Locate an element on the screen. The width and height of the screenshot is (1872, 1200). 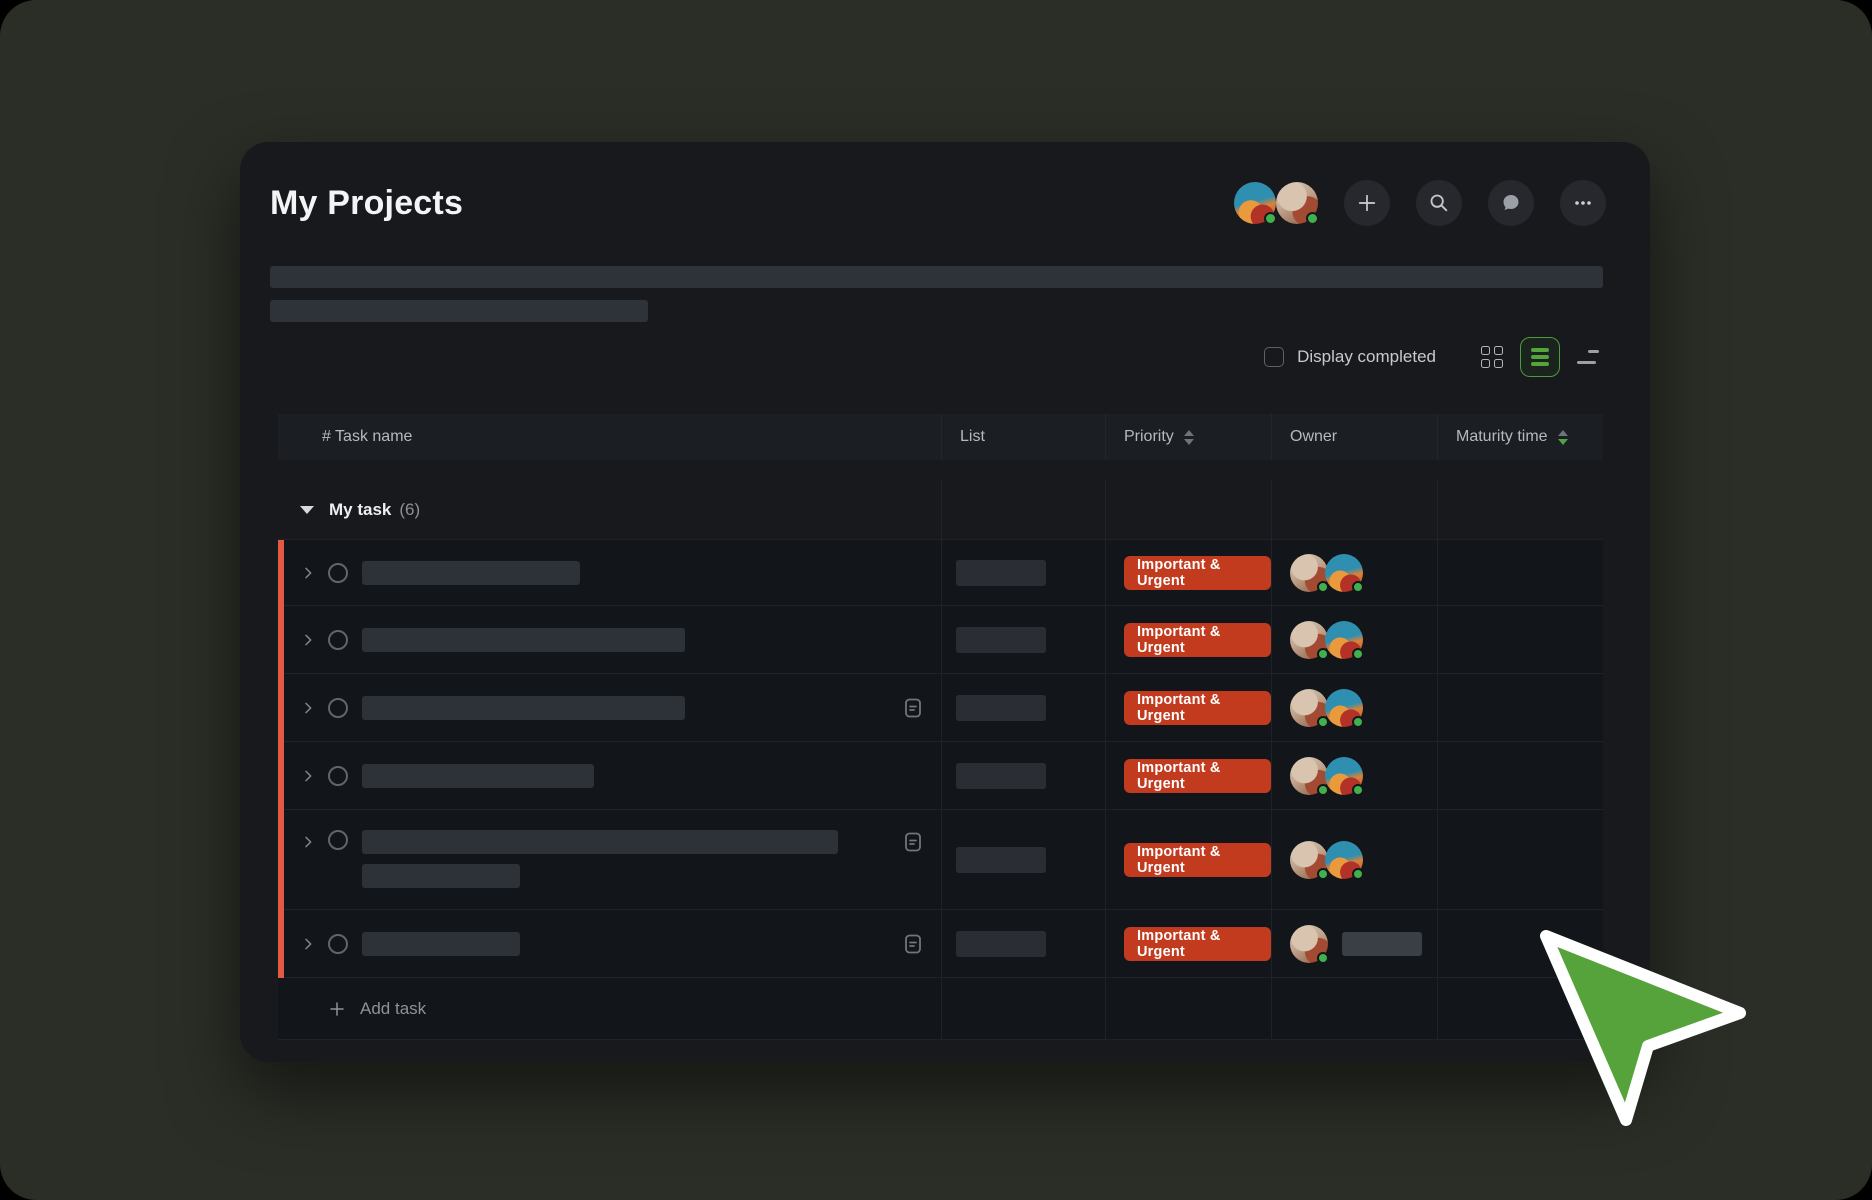
group-row: My task (6) is located at coordinates (940, 510).